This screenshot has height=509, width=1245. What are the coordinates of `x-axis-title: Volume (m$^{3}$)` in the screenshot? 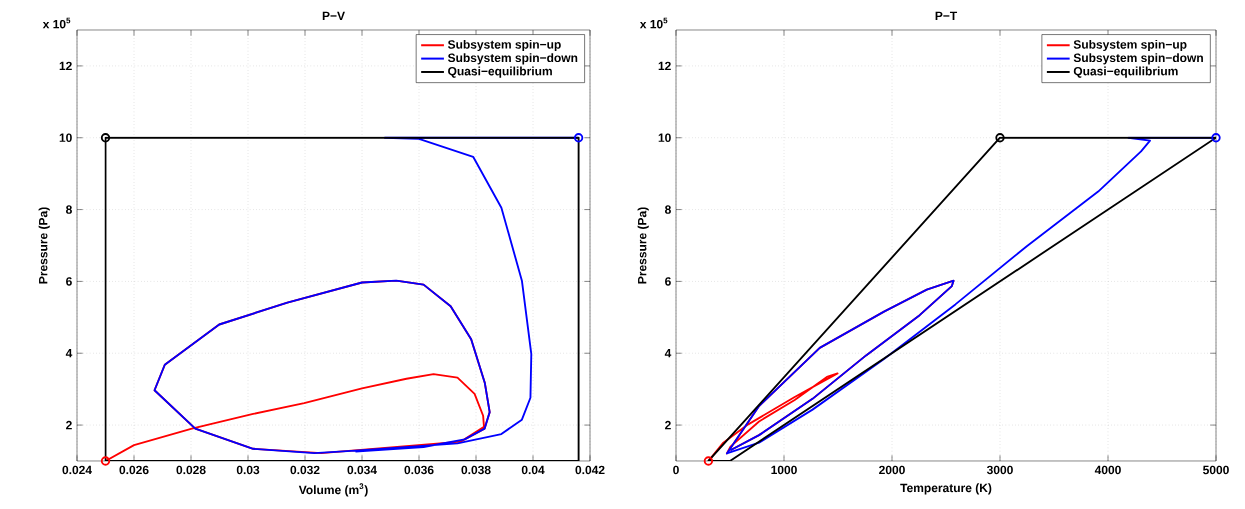 It's located at (333, 490).